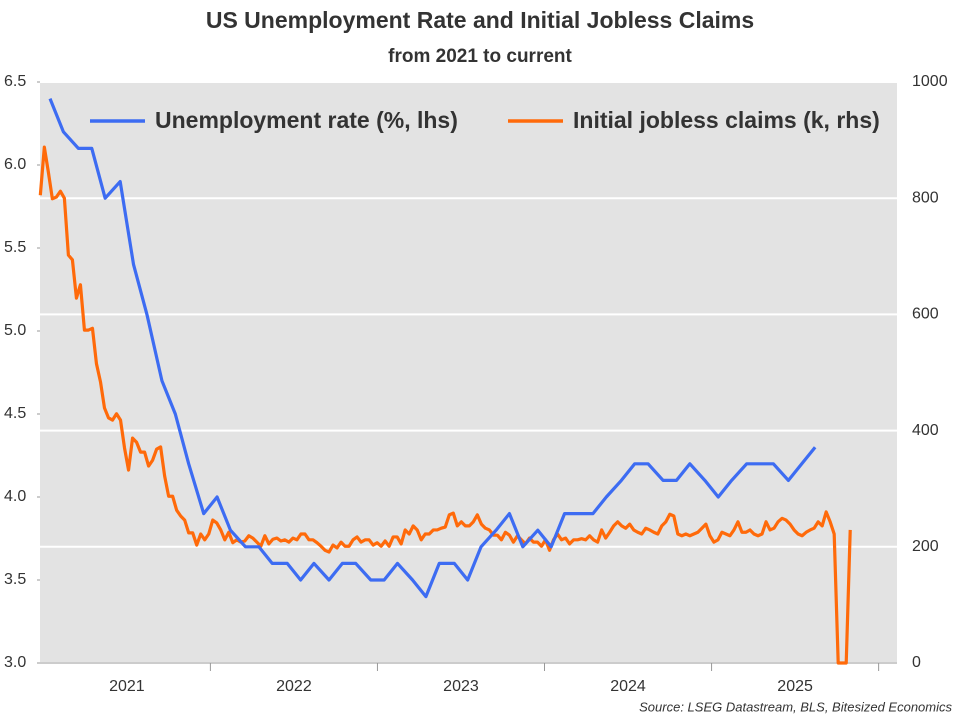  I want to click on y-tick-label: 4.0, so click(15, 496).